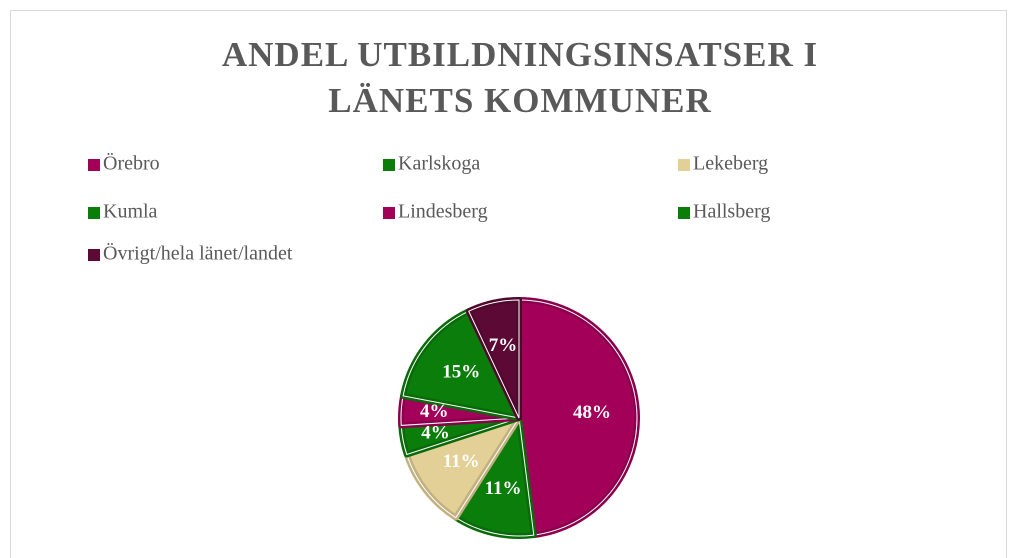 The width and height of the screenshot is (1017, 558). Describe the element at coordinates (130, 212) in the screenshot. I see `legend-label: Kumla` at that location.